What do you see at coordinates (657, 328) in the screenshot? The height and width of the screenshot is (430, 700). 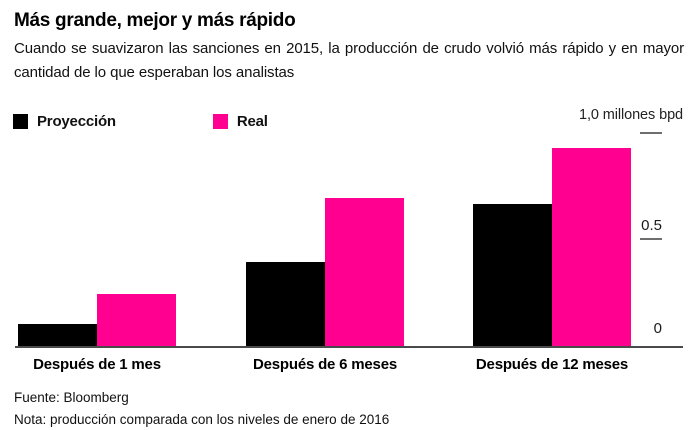 I see `y-axis-label-0: 0` at bounding box center [657, 328].